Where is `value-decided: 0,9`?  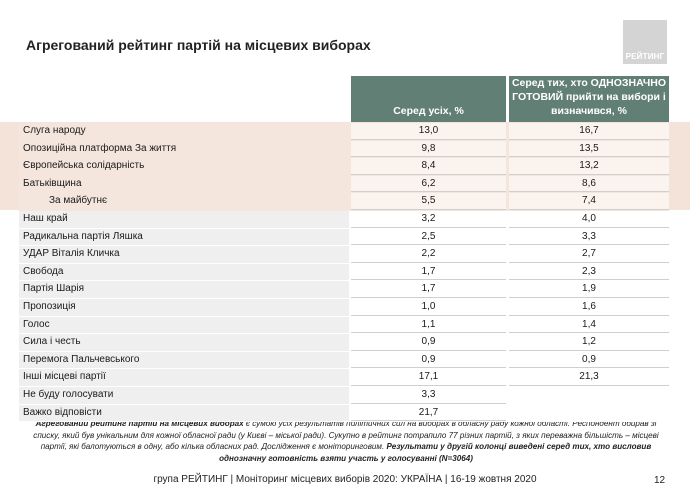
value-decided: 0,9 is located at coordinates (589, 360).